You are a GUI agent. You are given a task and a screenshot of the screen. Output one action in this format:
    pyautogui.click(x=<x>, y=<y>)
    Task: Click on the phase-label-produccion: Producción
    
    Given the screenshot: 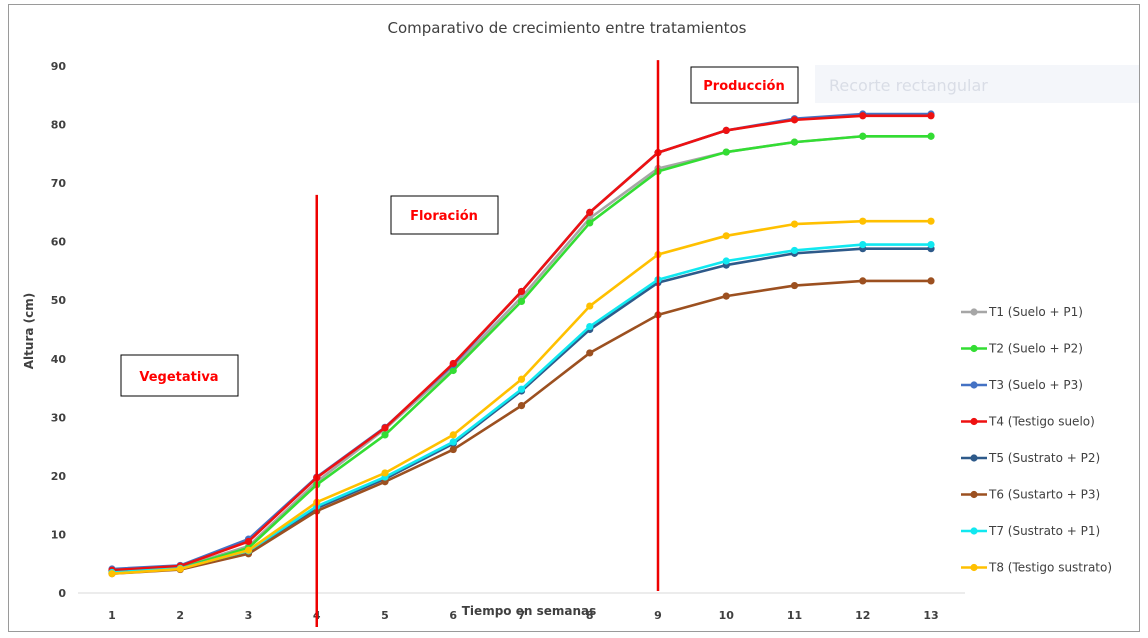 What is the action you would take?
    pyautogui.click(x=744, y=86)
    